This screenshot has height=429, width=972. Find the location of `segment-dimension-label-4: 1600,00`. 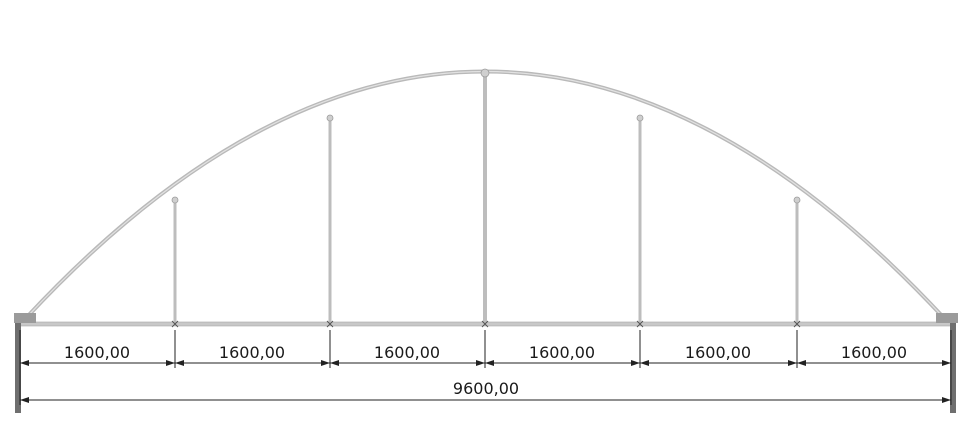

segment-dimension-label-4: 1600,00 is located at coordinates (562, 352).